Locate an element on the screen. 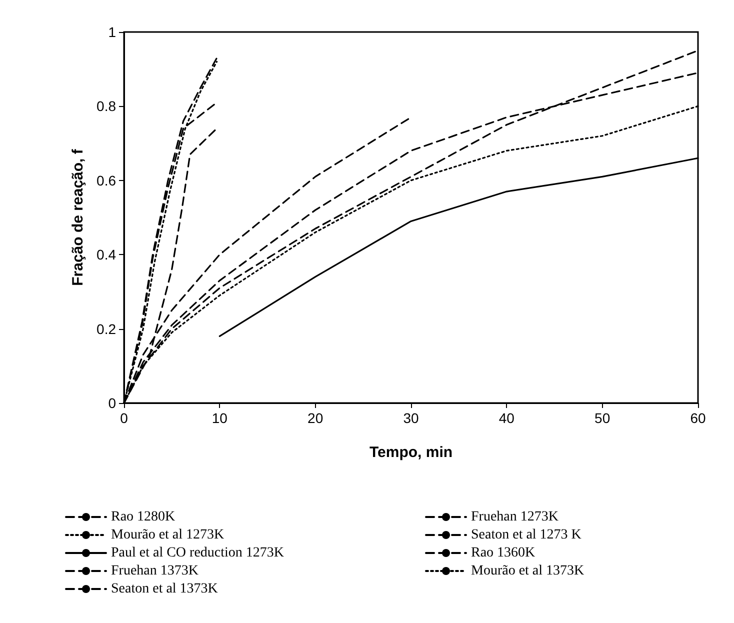 Image resolution: width=734 pixels, height=623 pixels. x-tick-label: 0 is located at coordinates (124, 418).